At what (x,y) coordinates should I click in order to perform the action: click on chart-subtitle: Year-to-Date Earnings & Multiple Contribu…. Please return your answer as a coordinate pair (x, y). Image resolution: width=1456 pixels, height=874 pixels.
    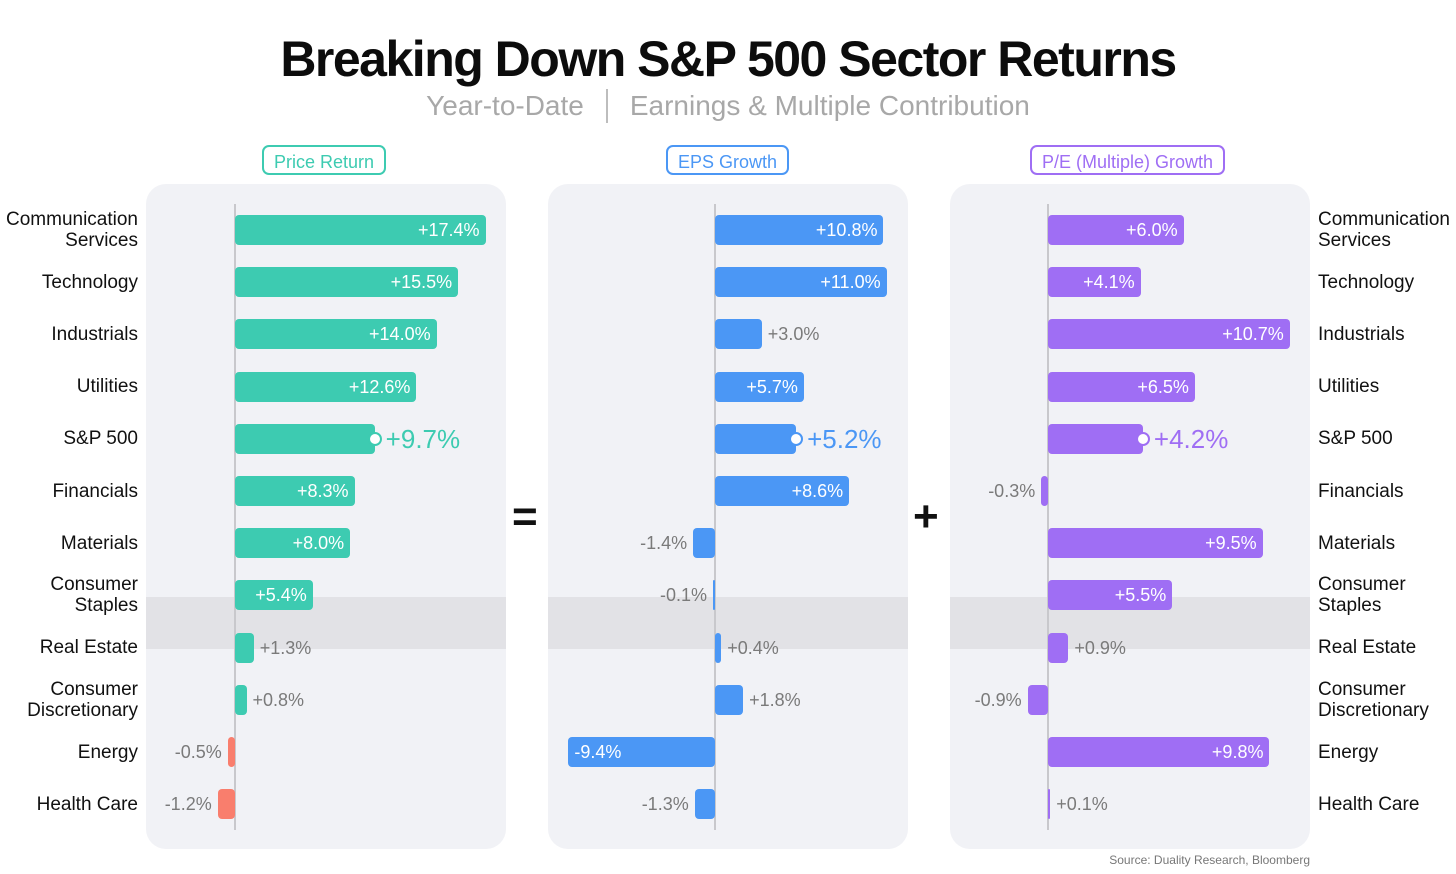
    Looking at the image, I should click on (728, 106).